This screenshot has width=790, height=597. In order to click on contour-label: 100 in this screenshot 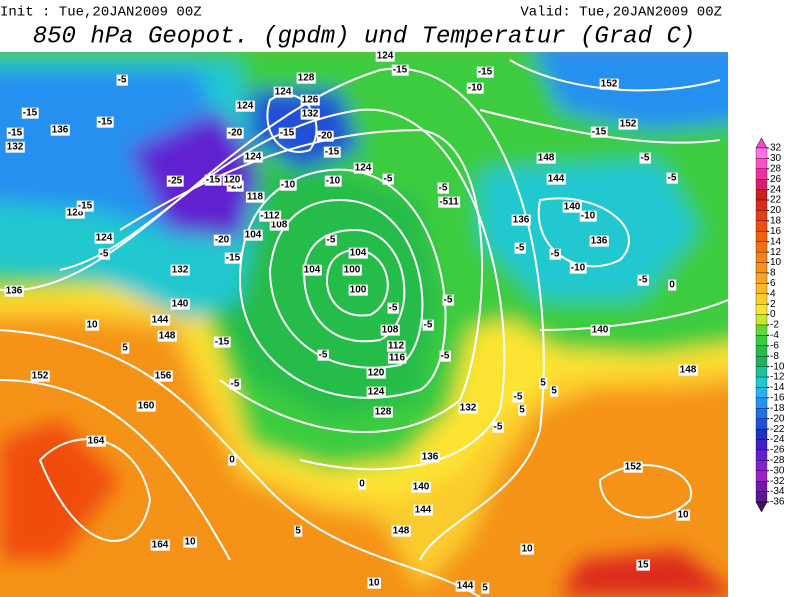, I will do `click(358, 290)`.